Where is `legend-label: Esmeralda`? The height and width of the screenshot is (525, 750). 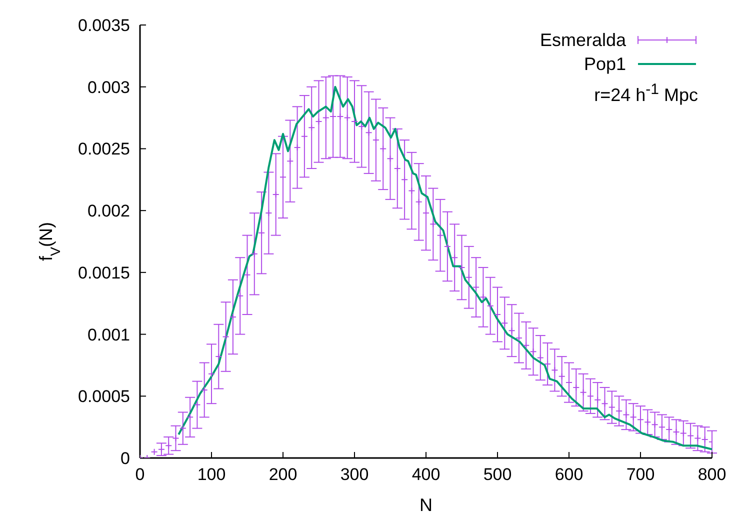 legend-label: Esmeralda is located at coordinates (583, 40).